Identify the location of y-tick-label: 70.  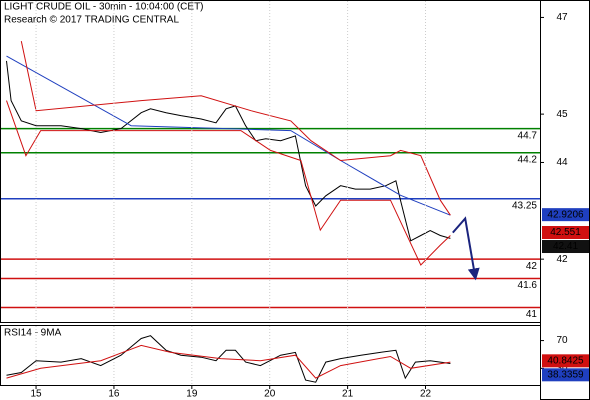
(562, 340).